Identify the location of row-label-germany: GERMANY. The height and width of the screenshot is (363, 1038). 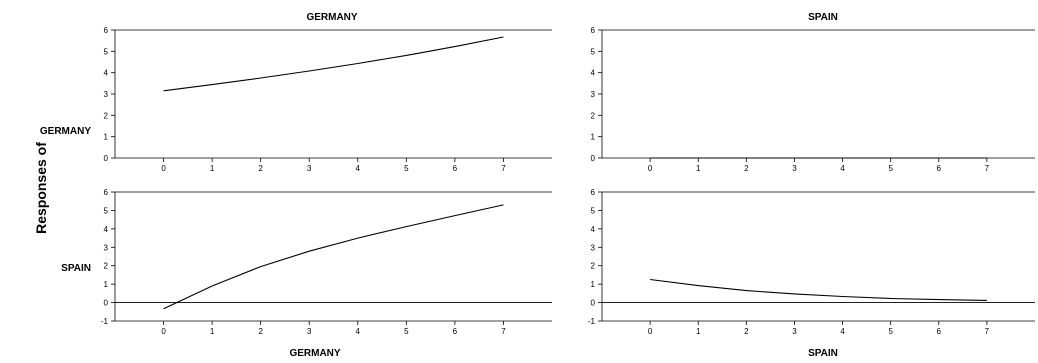
(65, 131).